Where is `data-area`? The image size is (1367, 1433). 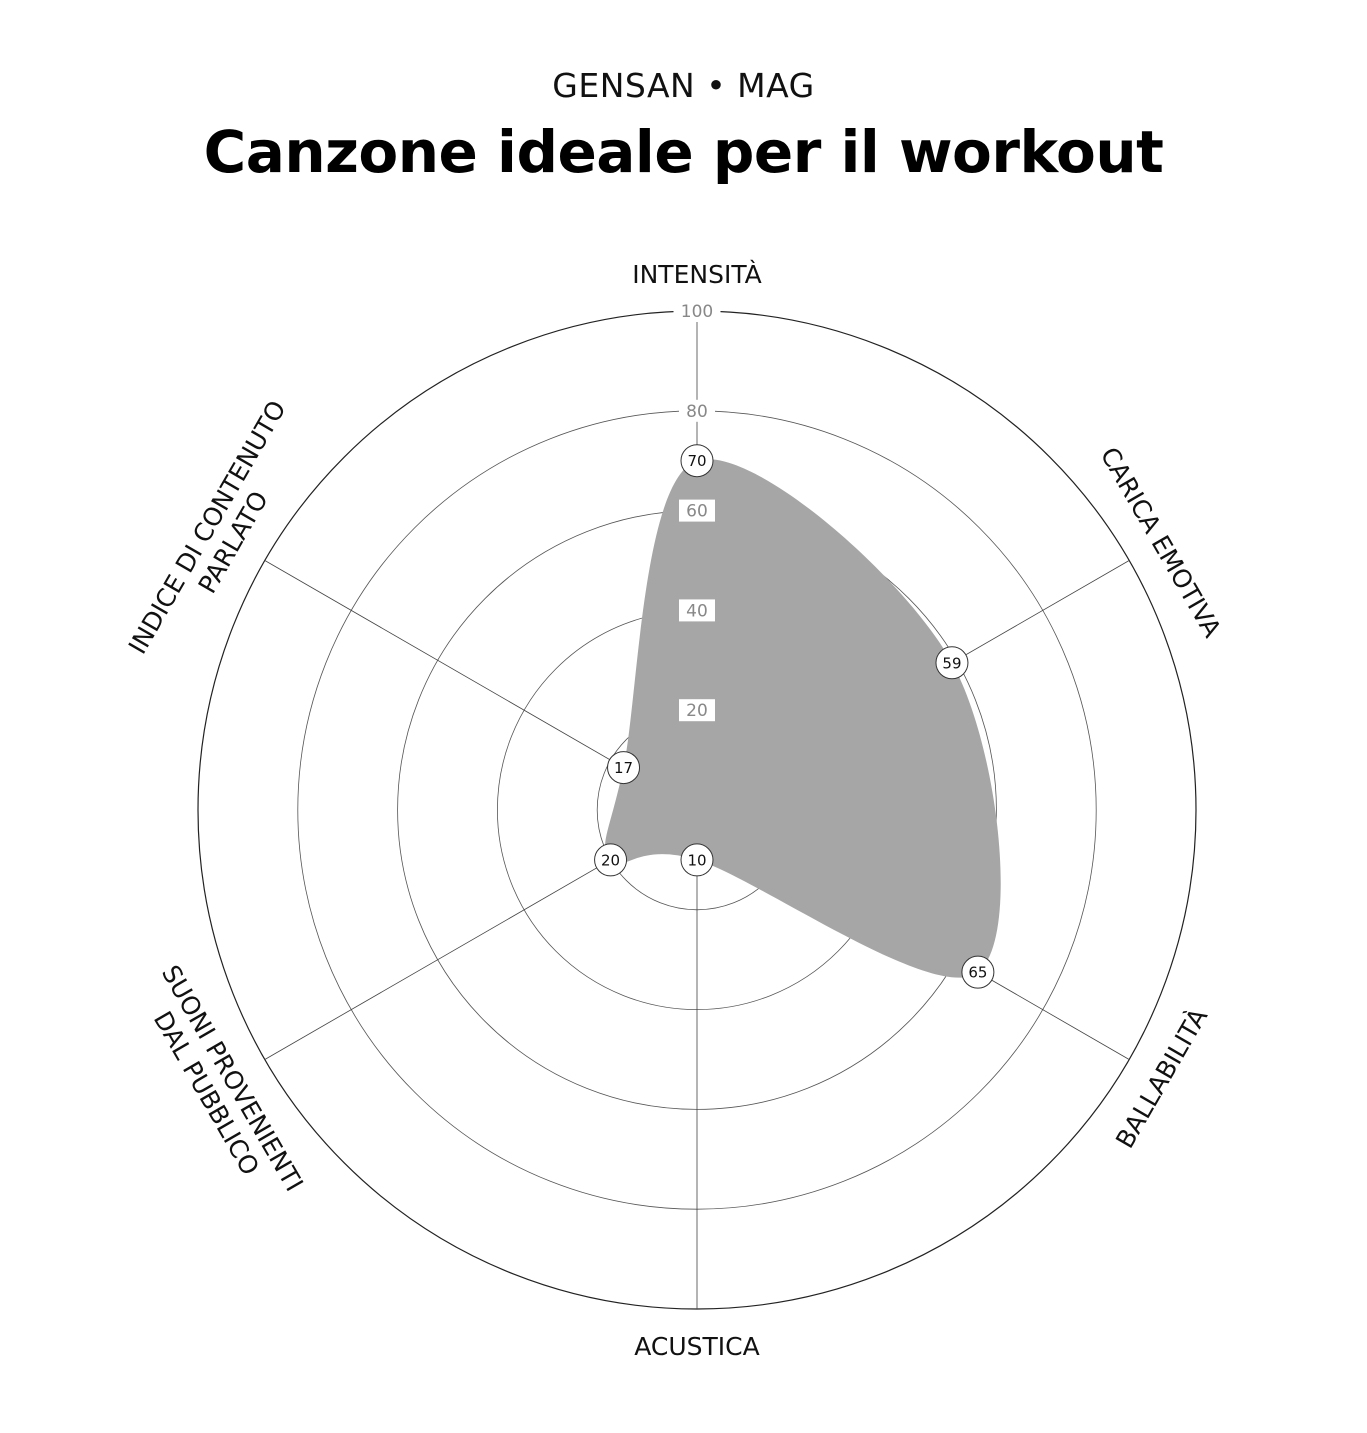
data-area is located at coordinates (803, 718).